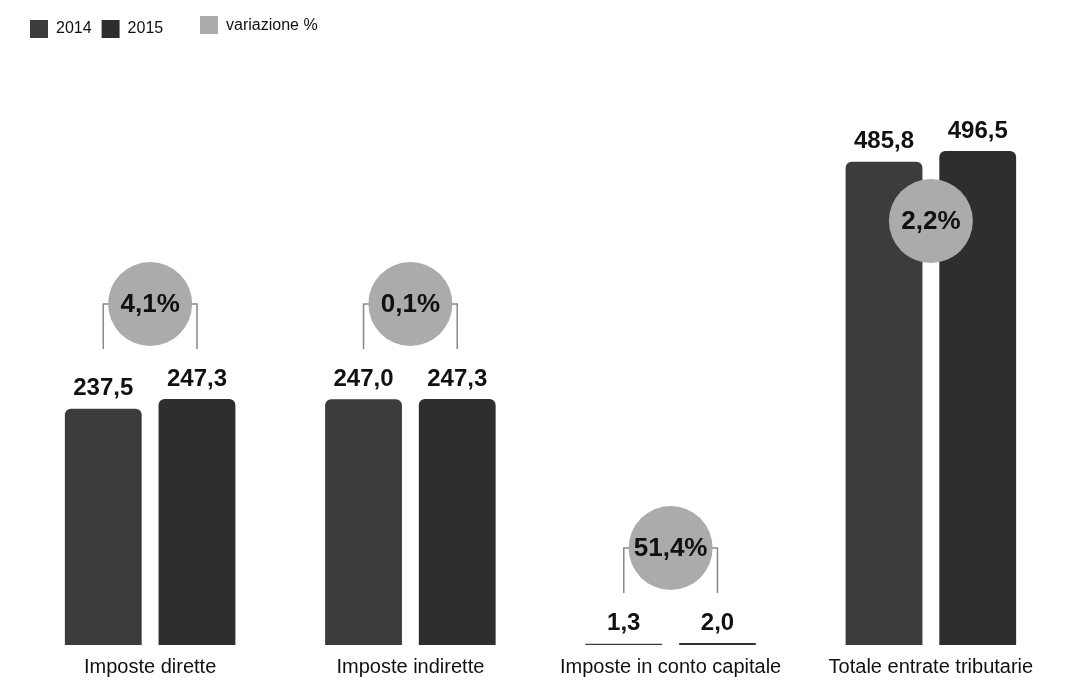  Describe the element at coordinates (931, 220) in the screenshot. I see `annotation: 2,2%` at that location.